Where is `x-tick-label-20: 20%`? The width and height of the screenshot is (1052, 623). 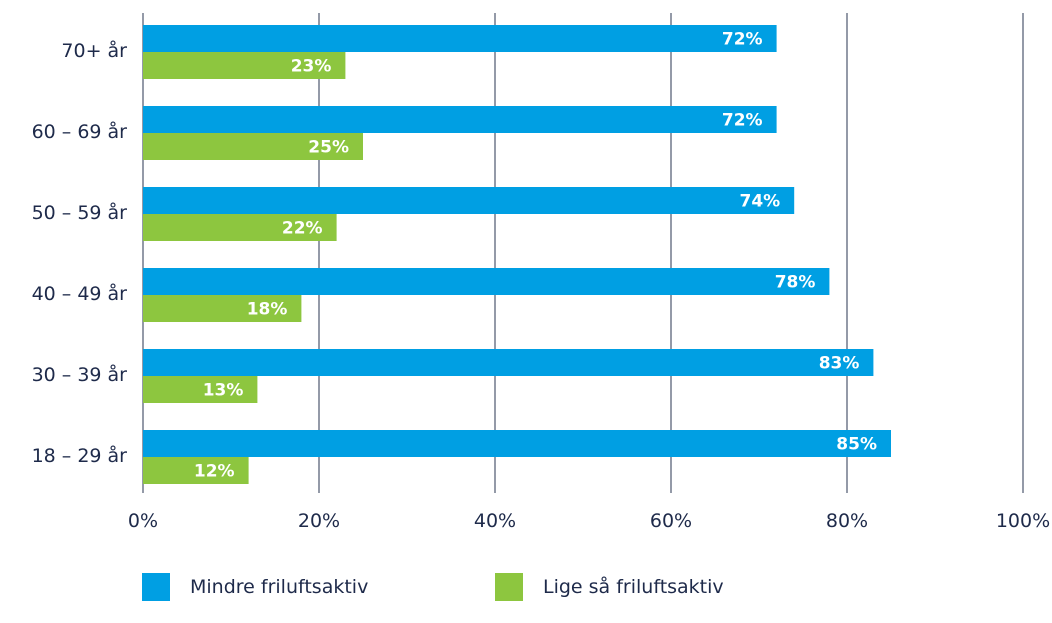
x-tick-label-20: 20% is located at coordinates (319, 521).